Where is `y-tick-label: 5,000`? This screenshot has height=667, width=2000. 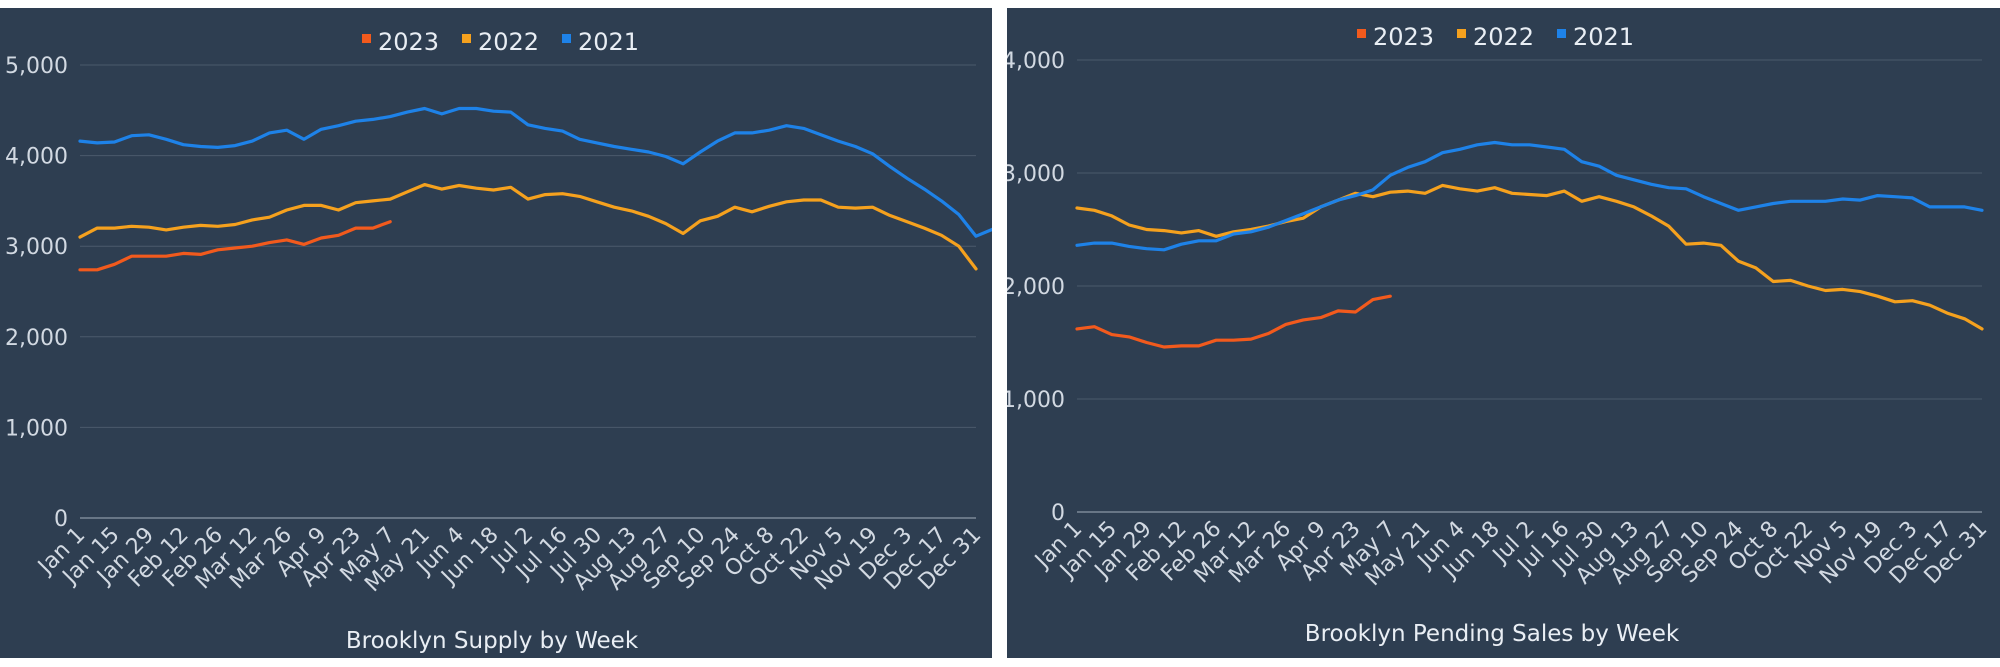 y-tick-label: 5,000 is located at coordinates (36, 66).